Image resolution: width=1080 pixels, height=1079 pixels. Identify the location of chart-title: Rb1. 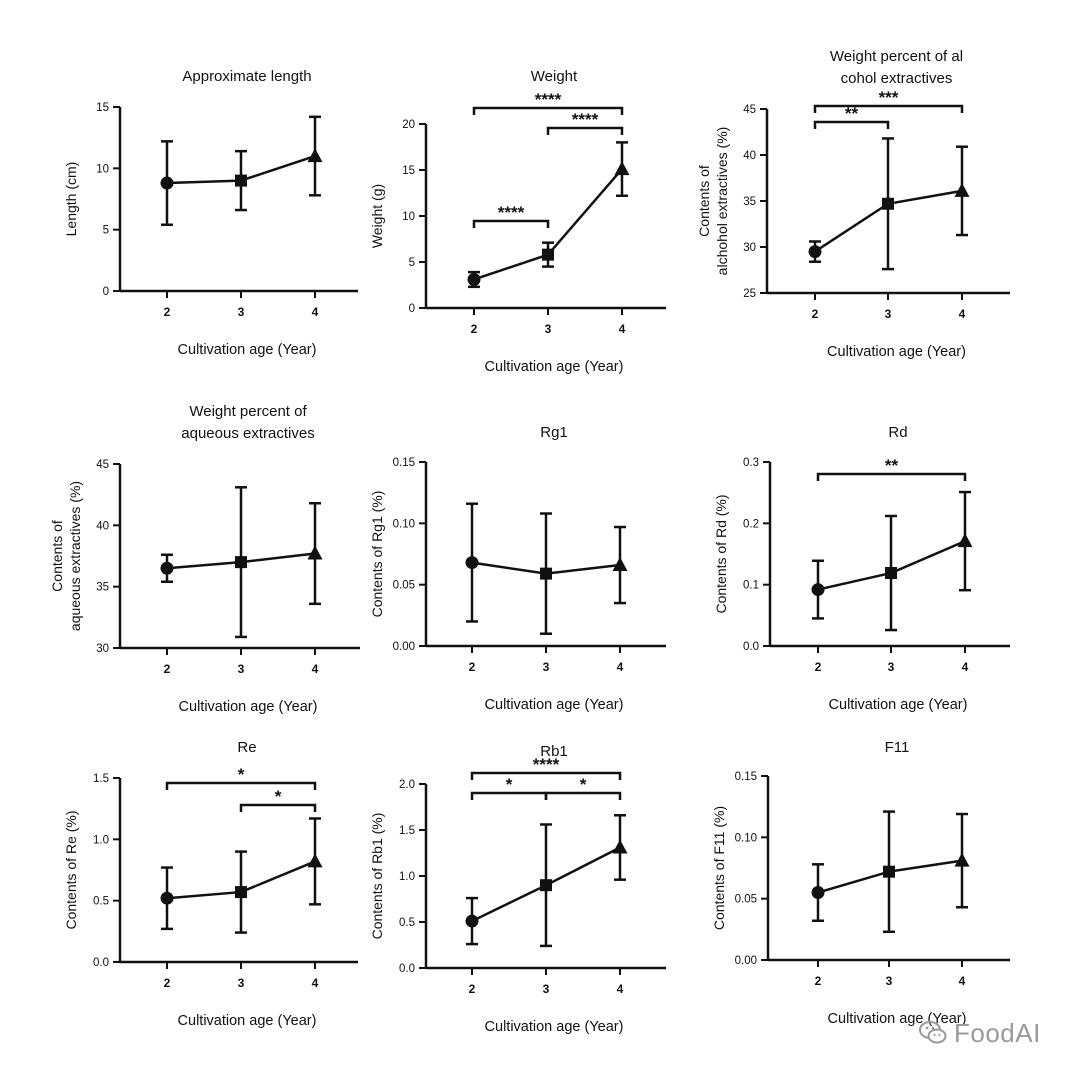
(554, 751).